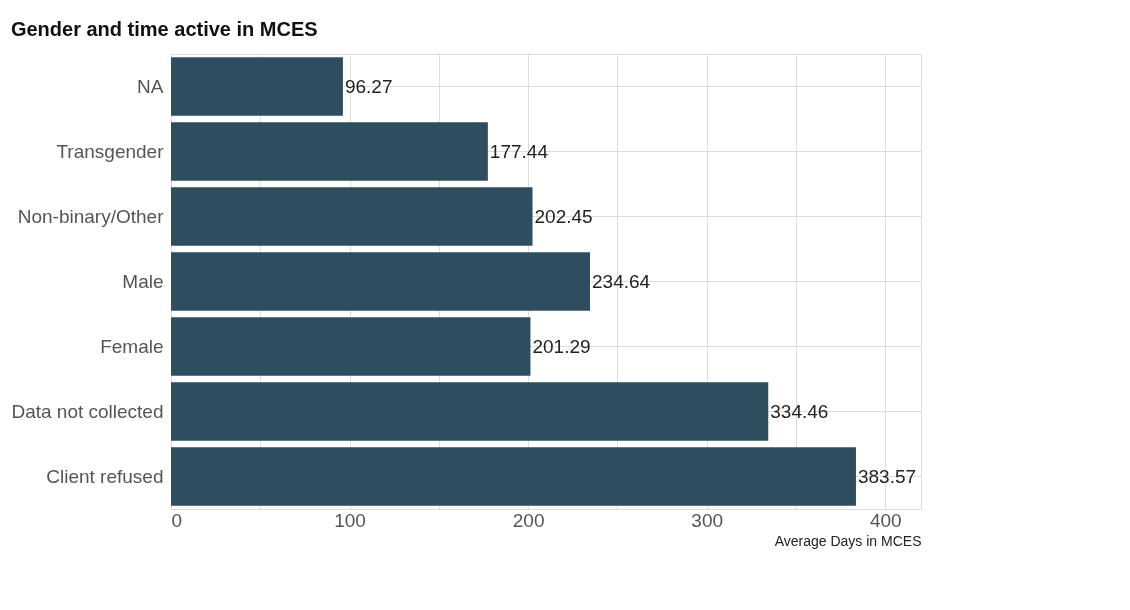 This screenshot has width=1130, height=610. Describe the element at coordinates (563, 216) in the screenshot. I see `data-label: 202.45` at that location.